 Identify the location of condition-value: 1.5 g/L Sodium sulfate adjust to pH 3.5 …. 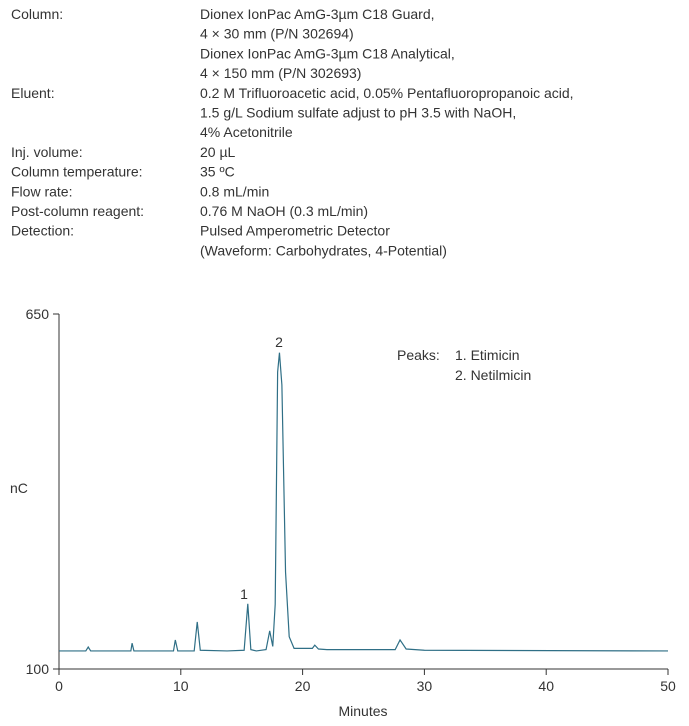
(358, 113).